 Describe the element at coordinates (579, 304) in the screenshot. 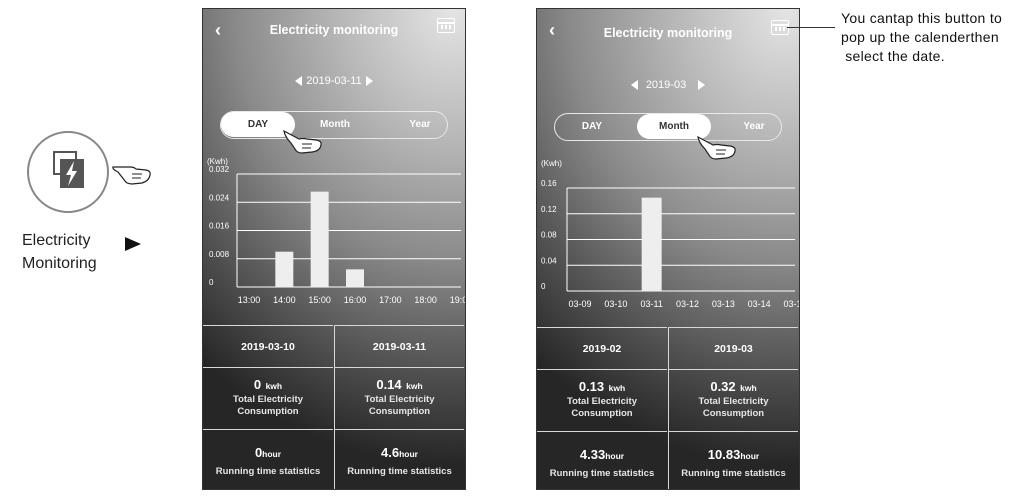

I see `x-tick-label: 03-09` at that location.